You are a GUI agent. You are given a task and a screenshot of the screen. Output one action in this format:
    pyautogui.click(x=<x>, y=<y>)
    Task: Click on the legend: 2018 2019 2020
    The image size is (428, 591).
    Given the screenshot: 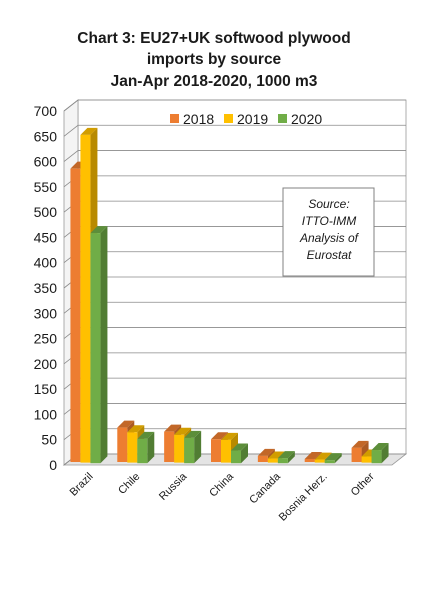 What is the action you would take?
    pyautogui.click(x=246, y=119)
    